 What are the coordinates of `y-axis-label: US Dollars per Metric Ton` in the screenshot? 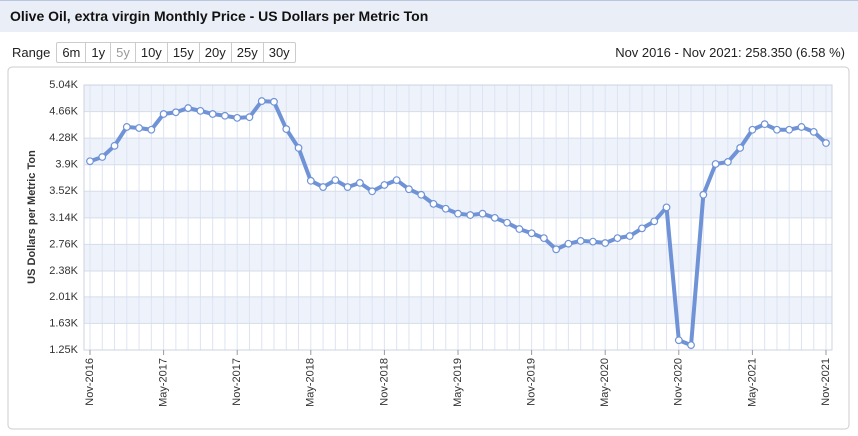 It's located at (32, 217).